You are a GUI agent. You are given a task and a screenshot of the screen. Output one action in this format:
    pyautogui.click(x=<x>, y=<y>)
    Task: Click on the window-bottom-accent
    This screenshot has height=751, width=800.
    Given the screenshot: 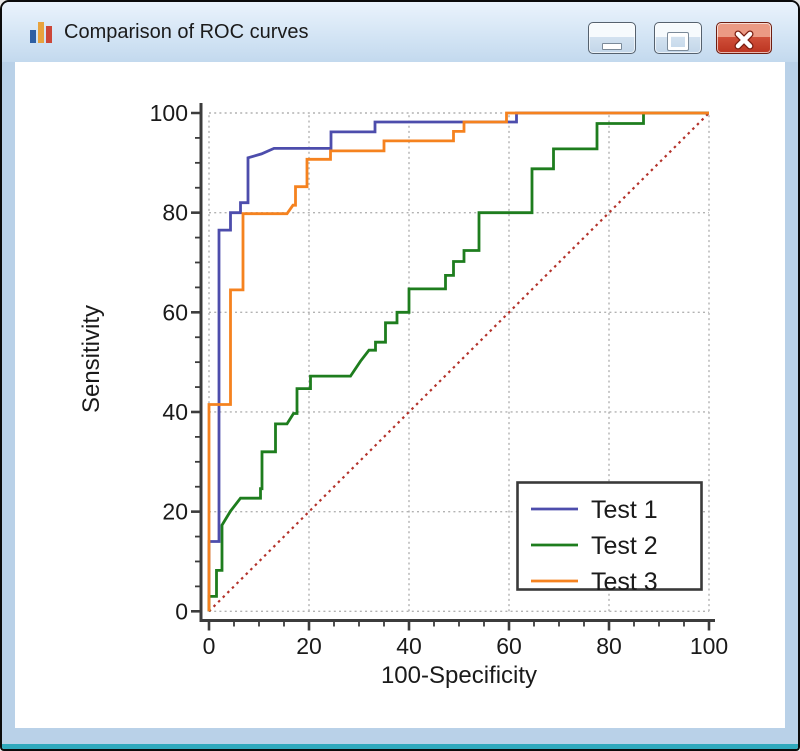 What is the action you would take?
    pyautogui.click(x=400, y=746)
    